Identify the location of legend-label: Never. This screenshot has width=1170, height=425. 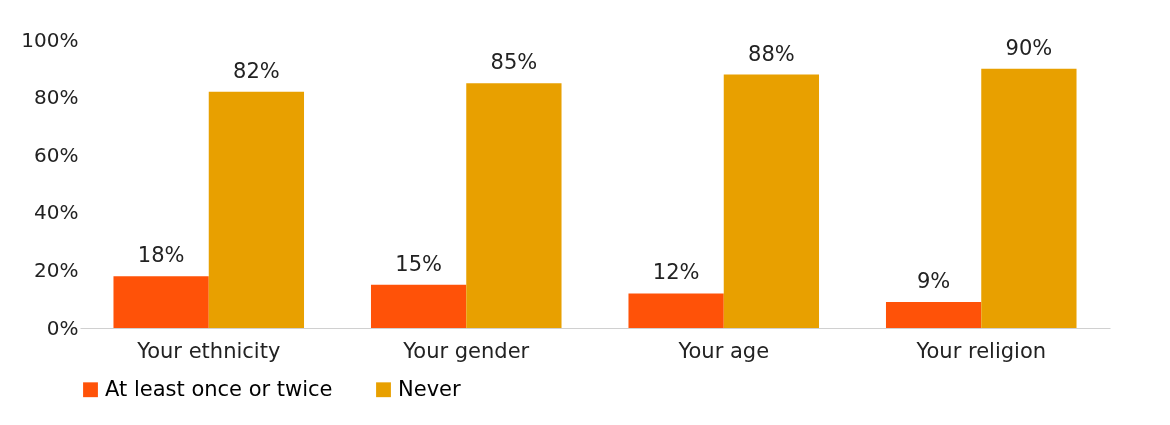
(429, 388).